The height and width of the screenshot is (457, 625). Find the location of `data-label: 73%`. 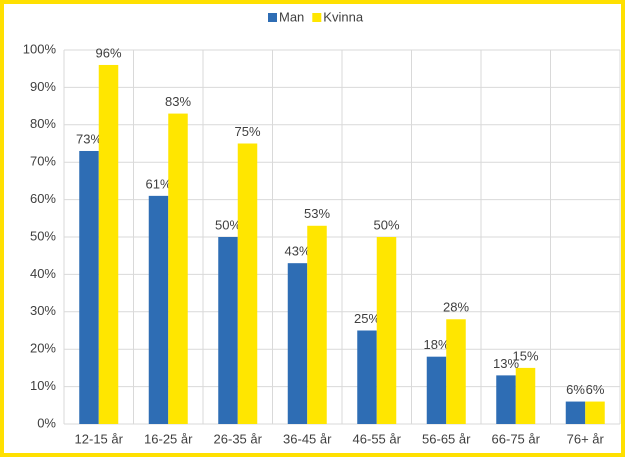

data-label: 73% is located at coordinates (89, 138).